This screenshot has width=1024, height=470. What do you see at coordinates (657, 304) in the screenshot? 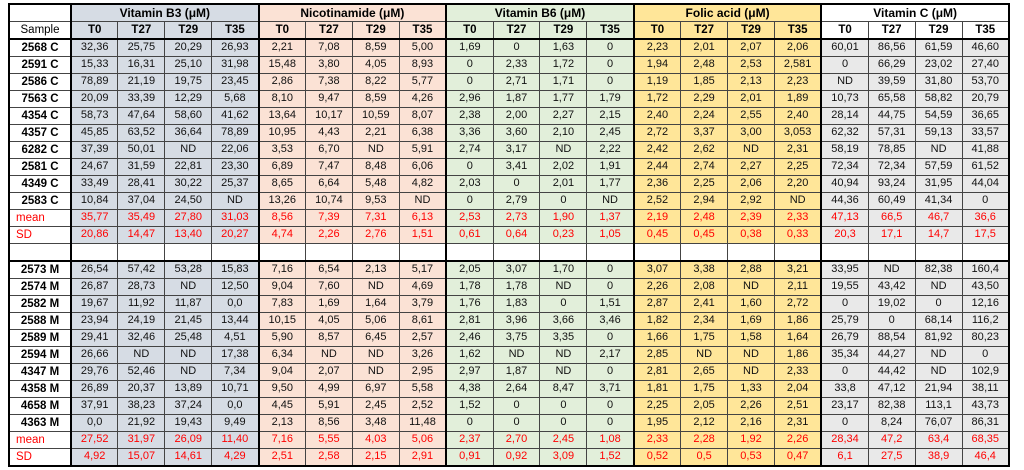
I see `value-cell: 2,87` at bounding box center [657, 304].